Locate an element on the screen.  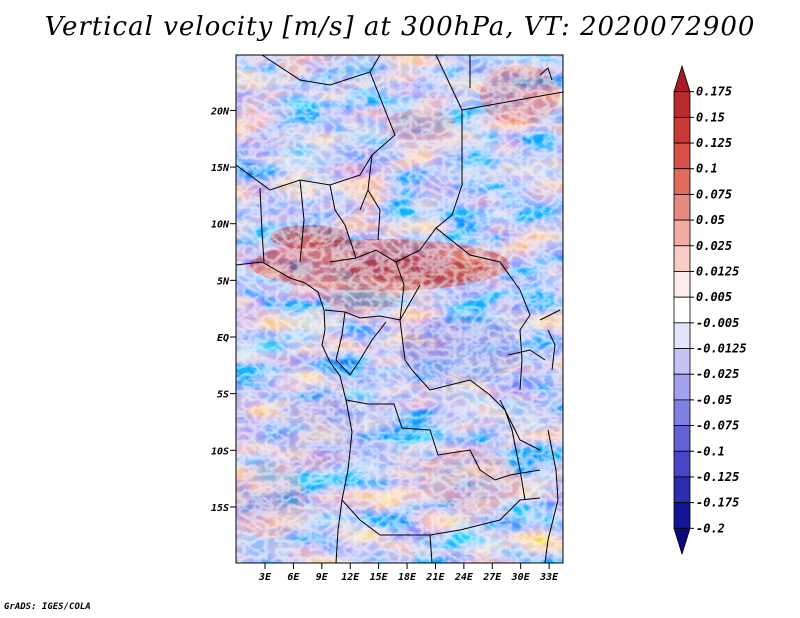
colorbar-label: -0.05 is located at coordinates (714, 400).